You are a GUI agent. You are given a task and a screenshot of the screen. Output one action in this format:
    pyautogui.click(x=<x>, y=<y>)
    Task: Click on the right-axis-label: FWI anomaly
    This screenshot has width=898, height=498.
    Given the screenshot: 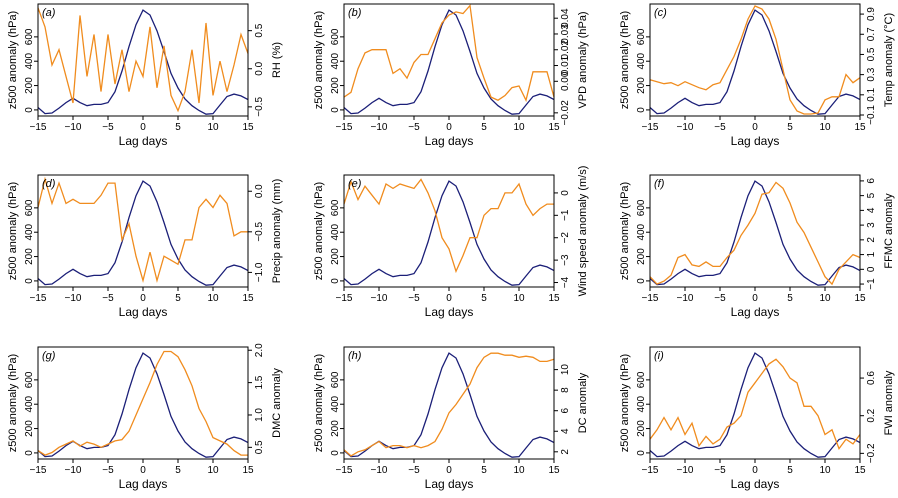 What is the action you would take?
    pyautogui.click(x=889, y=402)
    